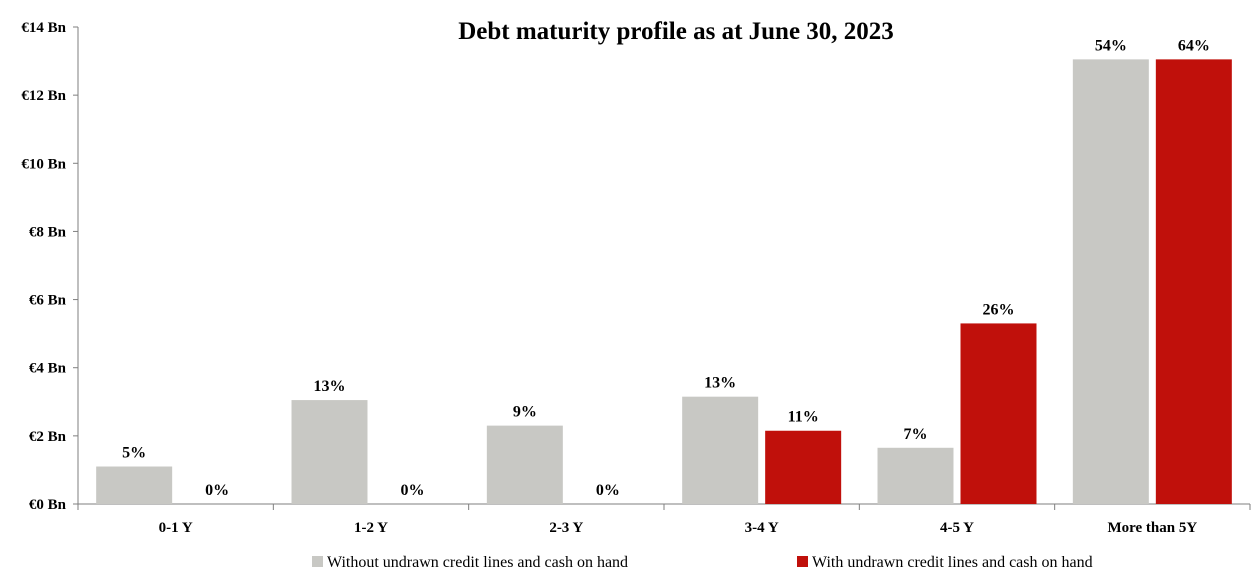  I want to click on data-label: 26%, so click(999, 309).